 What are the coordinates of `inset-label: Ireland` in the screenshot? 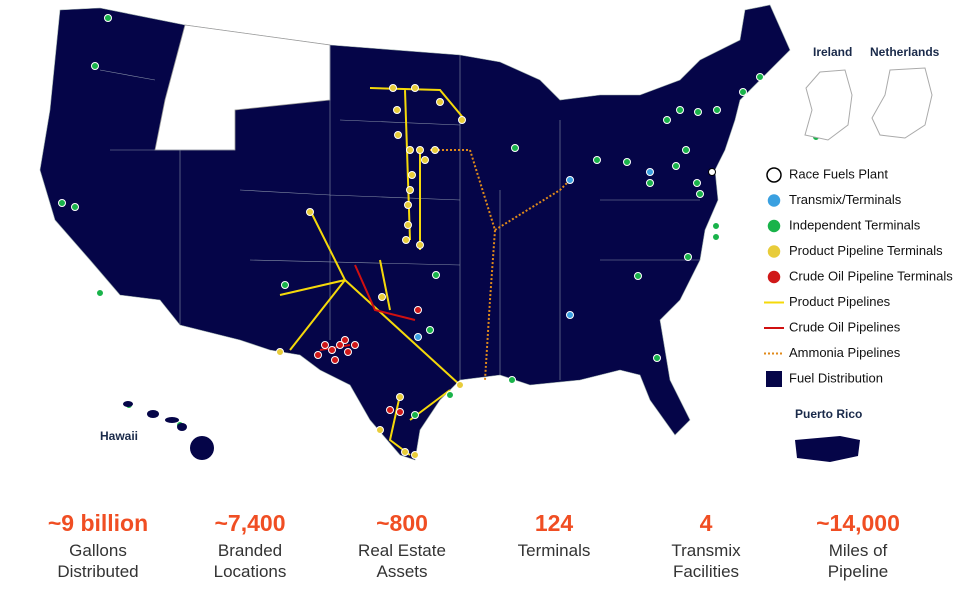 It's located at (832, 52).